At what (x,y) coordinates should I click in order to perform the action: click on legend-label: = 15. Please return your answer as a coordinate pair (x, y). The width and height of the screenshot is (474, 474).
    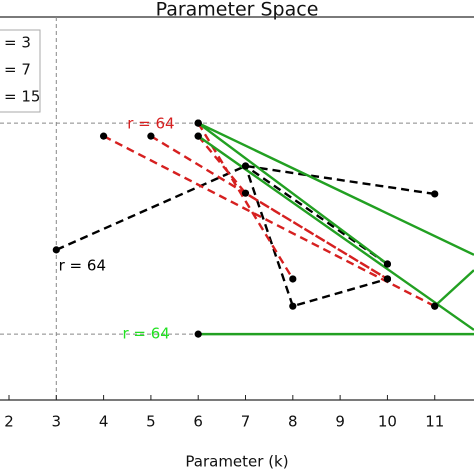
    Looking at the image, I should click on (22, 97).